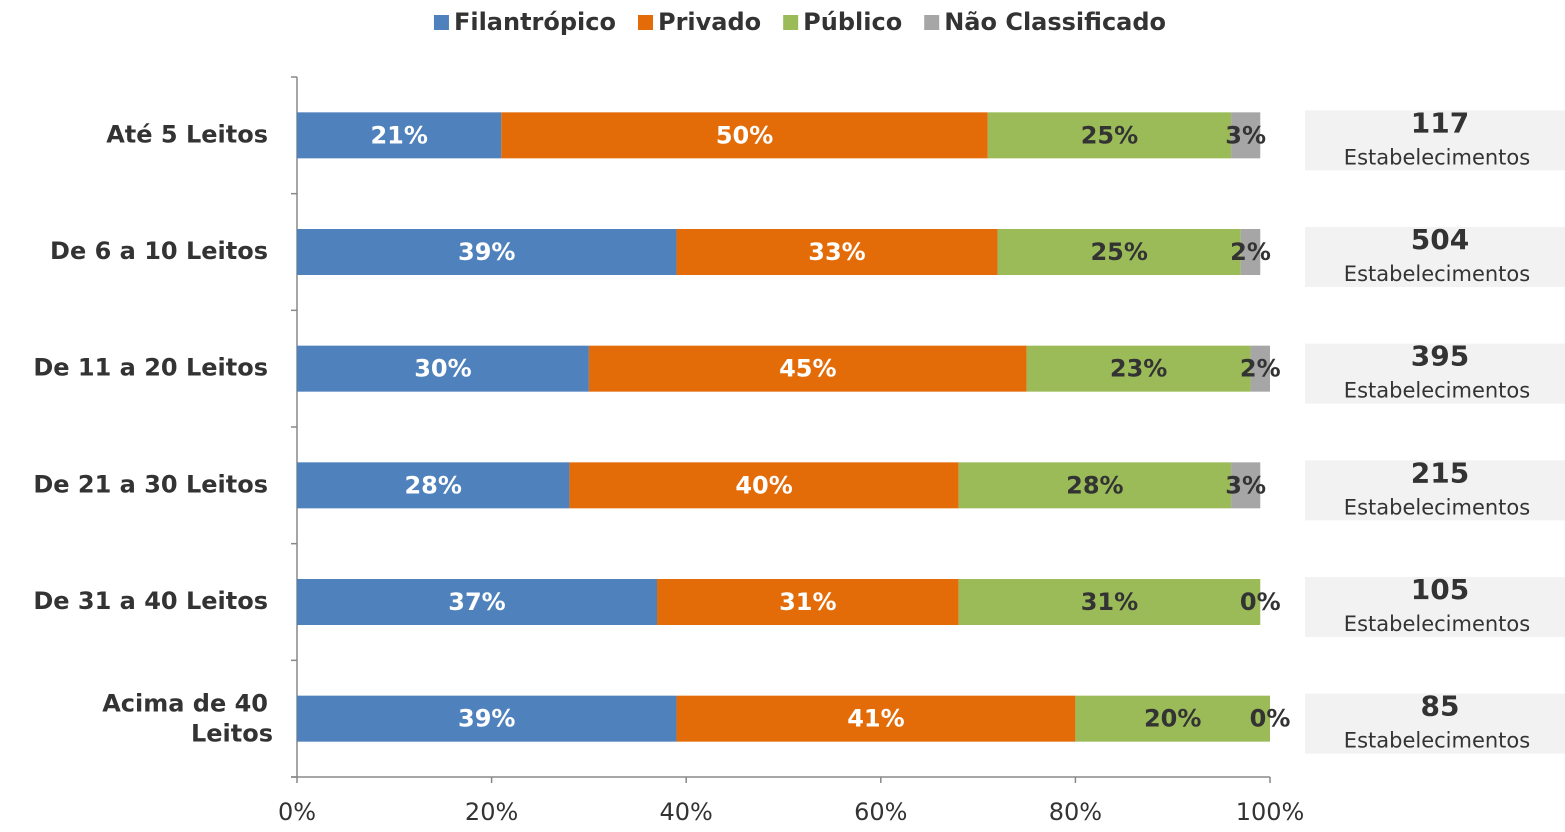 The image size is (1565, 832). What do you see at coordinates (1440, 472) in the screenshot?
I see `total-value: 215` at bounding box center [1440, 472].